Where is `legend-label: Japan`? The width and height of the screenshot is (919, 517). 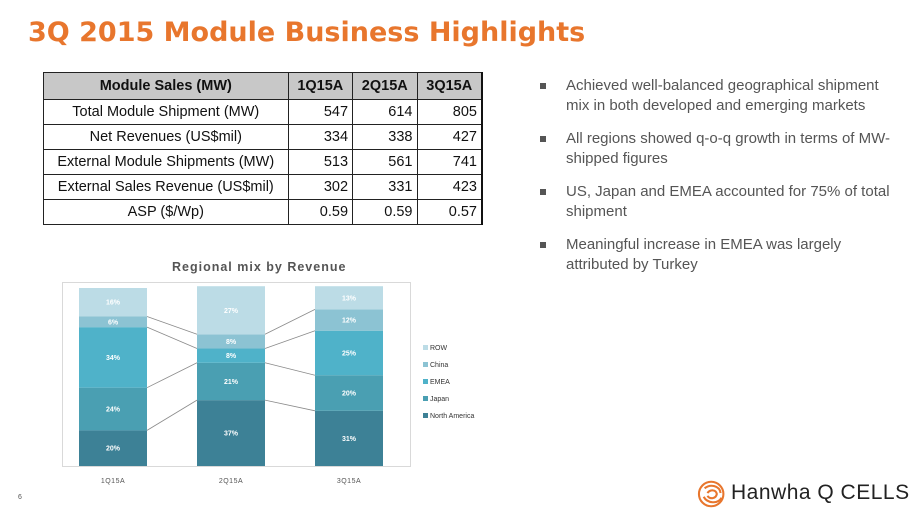
legend-label: Japan is located at coordinates (439, 399).